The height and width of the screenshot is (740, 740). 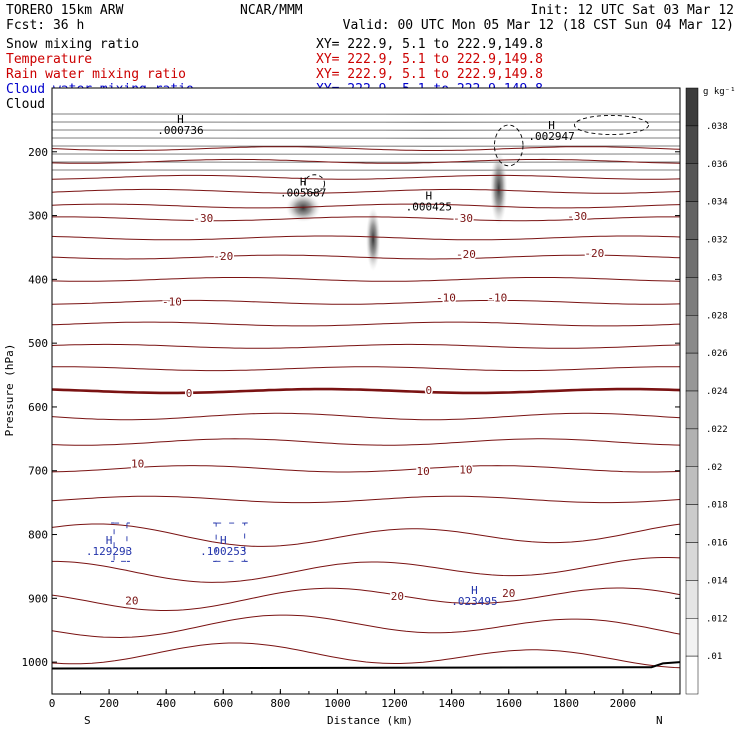 I want to click on y-tick-label: 900, so click(x=38, y=598).